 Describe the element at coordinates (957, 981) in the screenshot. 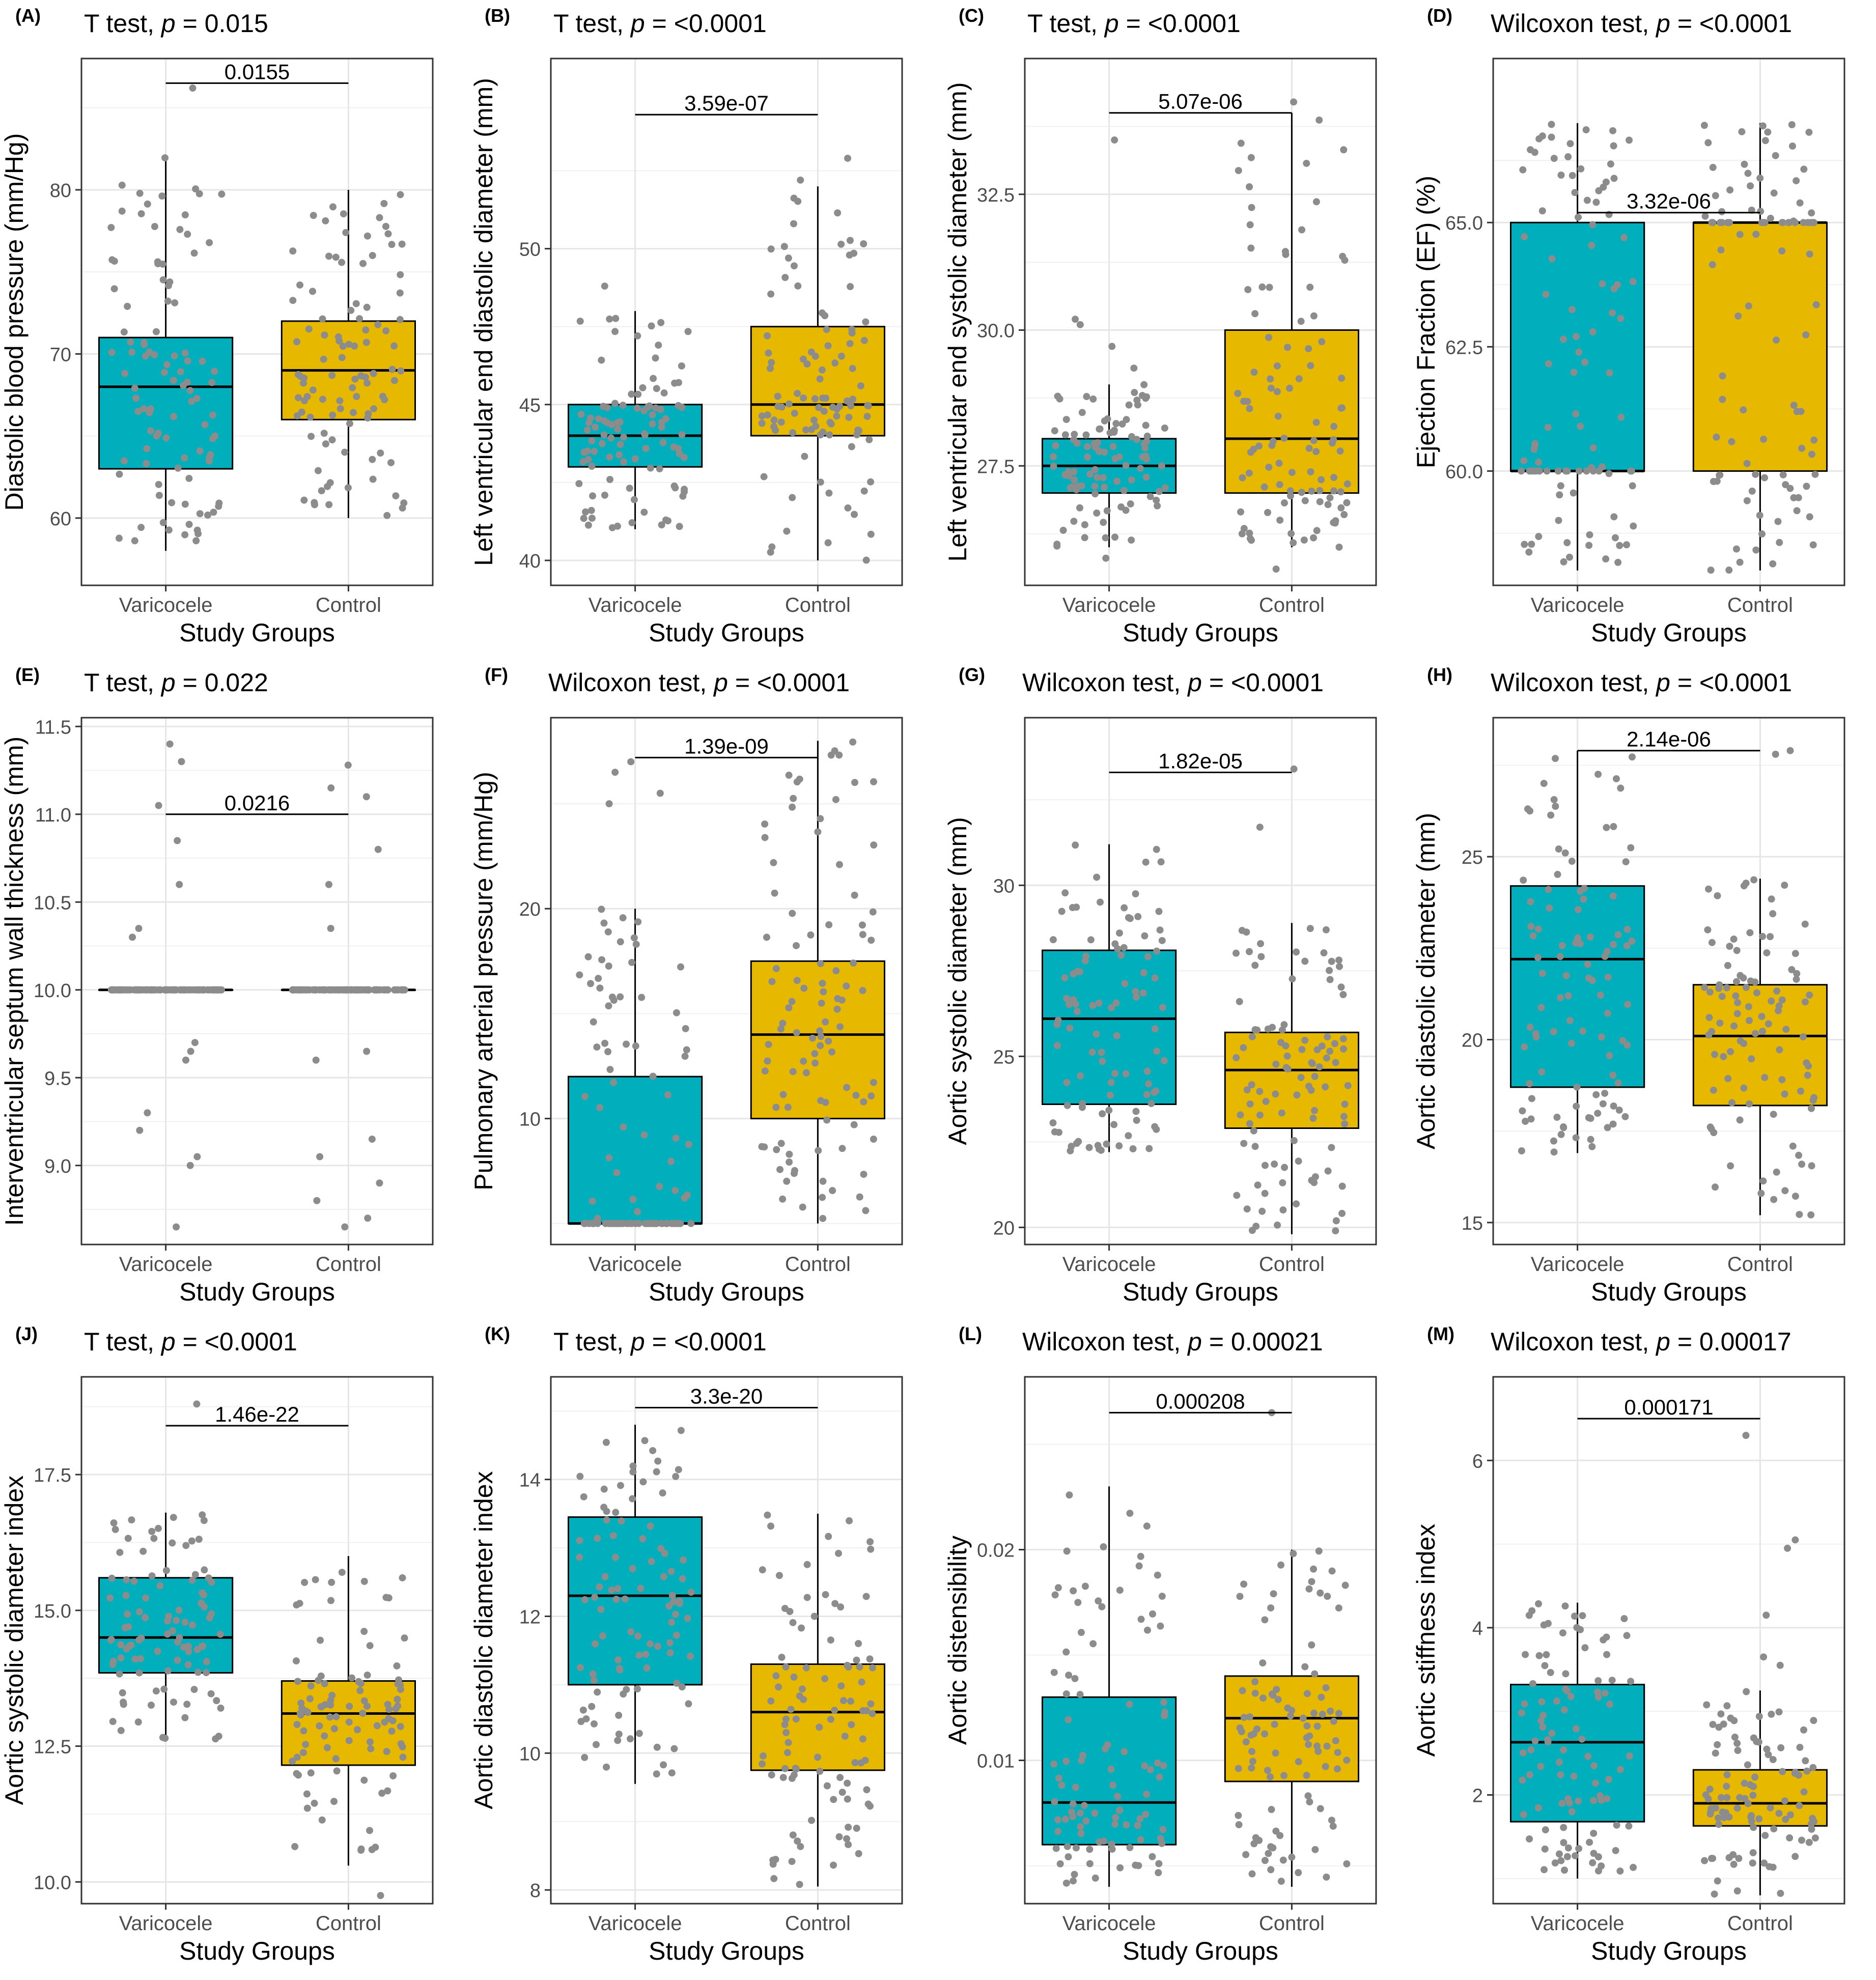

I see `y-axis-title: Aortic systolic diameter (mm)` at that location.